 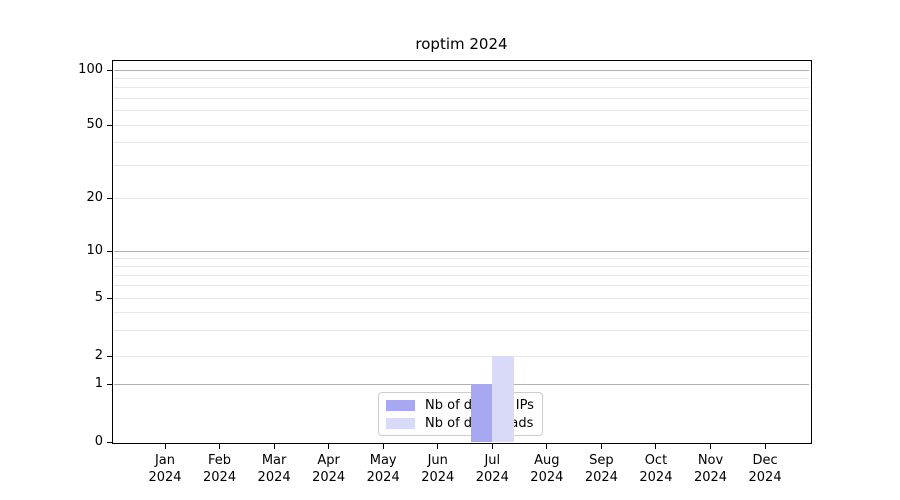 What do you see at coordinates (460, 414) in the screenshot?
I see `legend: Nb of distinct IPs Nb of downloads` at bounding box center [460, 414].